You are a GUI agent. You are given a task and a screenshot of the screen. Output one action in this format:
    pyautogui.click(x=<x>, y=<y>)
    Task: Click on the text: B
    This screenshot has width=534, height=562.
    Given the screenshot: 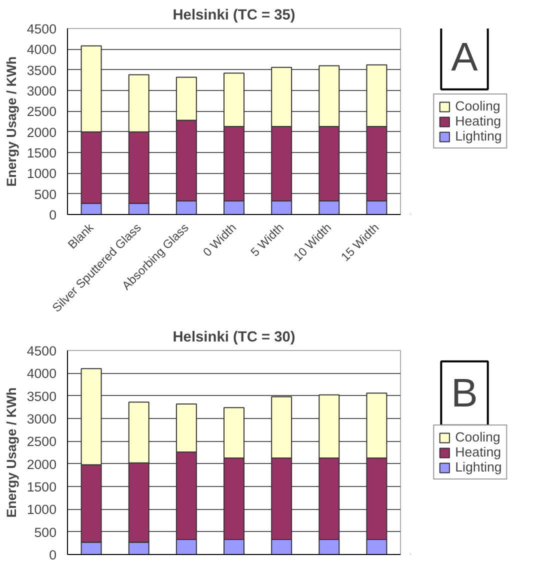 What is the action you would take?
    pyautogui.click(x=464, y=393)
    